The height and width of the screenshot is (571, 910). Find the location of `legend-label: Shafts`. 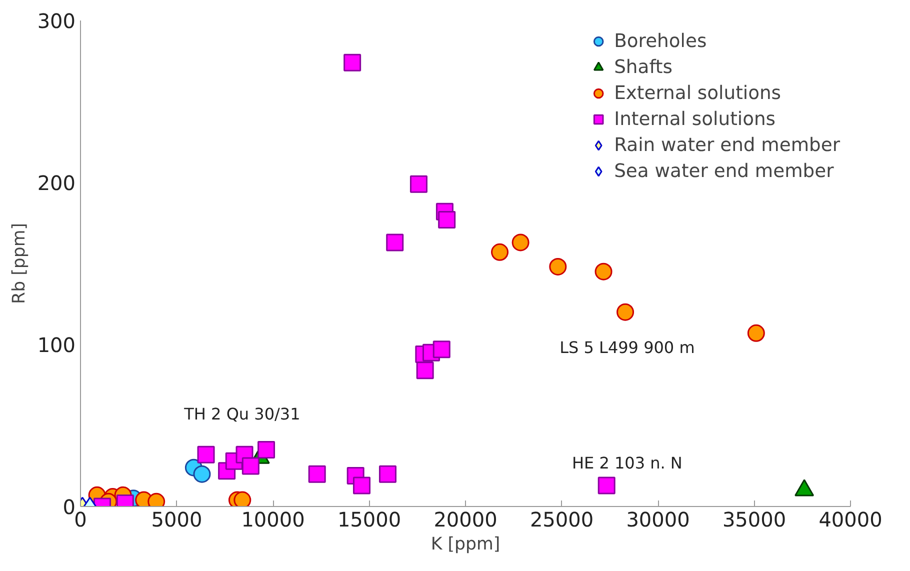

legend-label: Shafts is located at coordinates (643, 67).